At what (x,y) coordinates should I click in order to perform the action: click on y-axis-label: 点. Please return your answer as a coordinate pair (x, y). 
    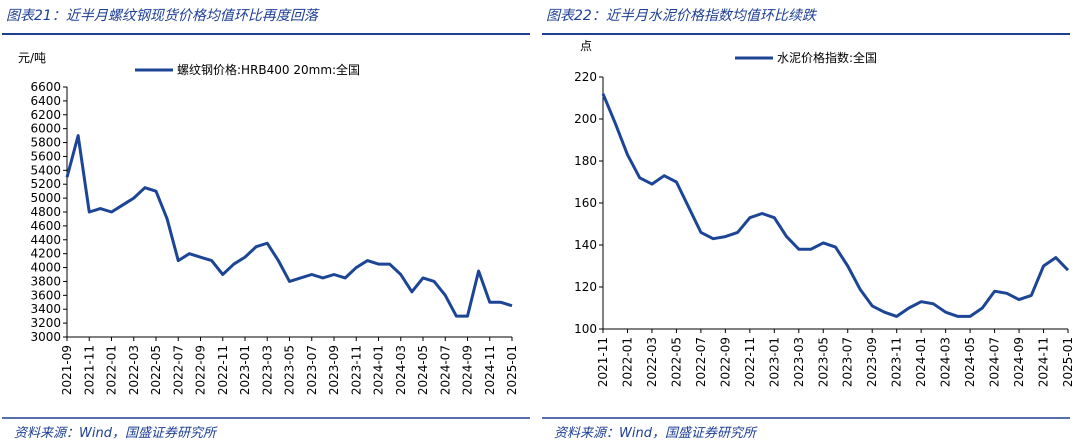
    Looking at the image, I should click on (586, 46).